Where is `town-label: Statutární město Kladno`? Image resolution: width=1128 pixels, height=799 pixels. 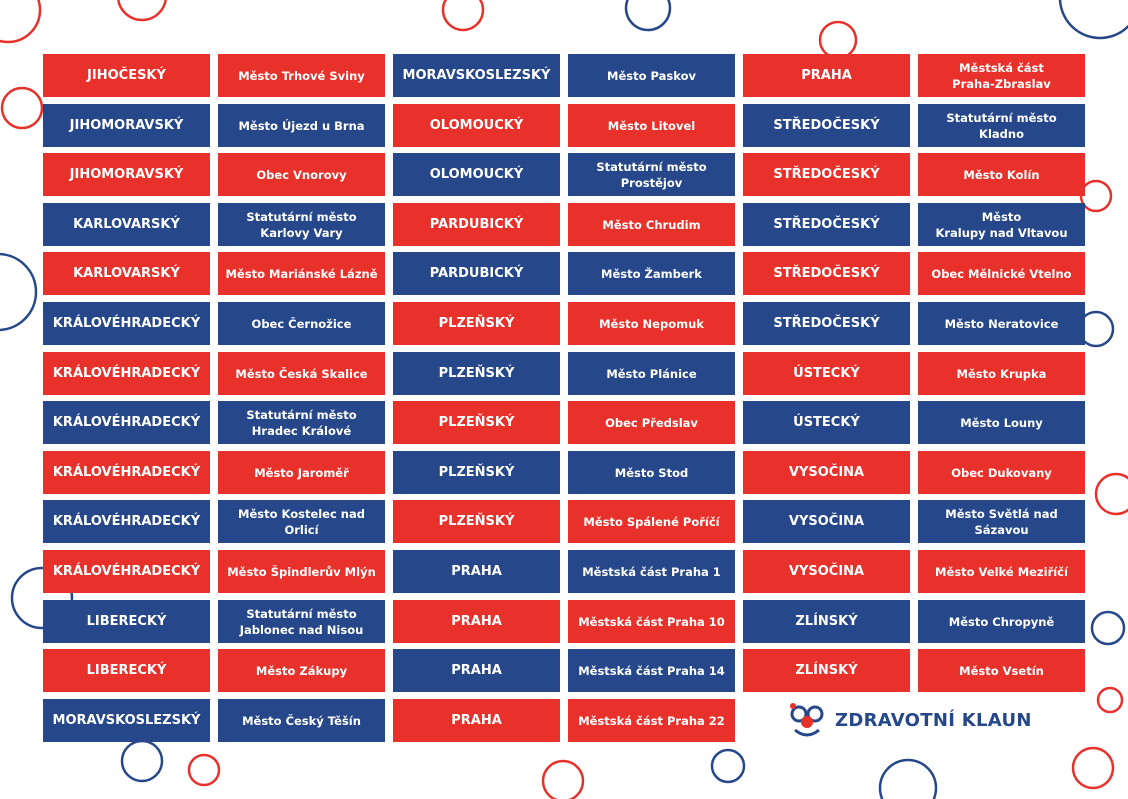
town-label: Statutární město Kladno is located at coordinates (1001, 125).